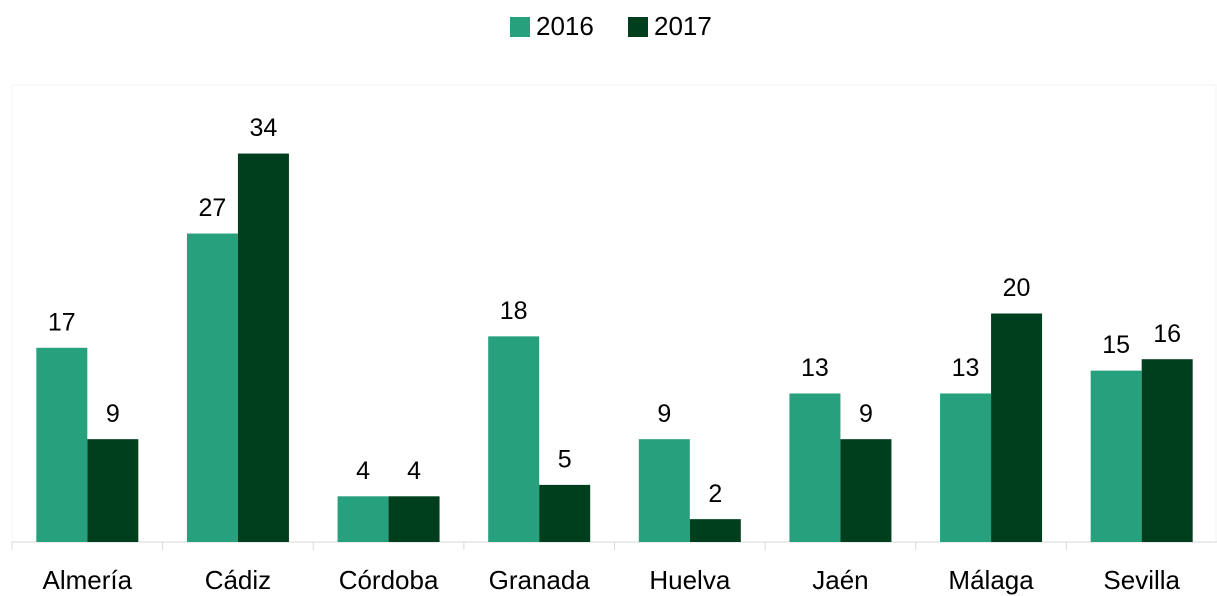 This screenshot has width=1217, height=596. What do you see at coordinates (540, 580) in the screenshot?
I see `x-tick-label: Granada` at bounding box center [540, 580].